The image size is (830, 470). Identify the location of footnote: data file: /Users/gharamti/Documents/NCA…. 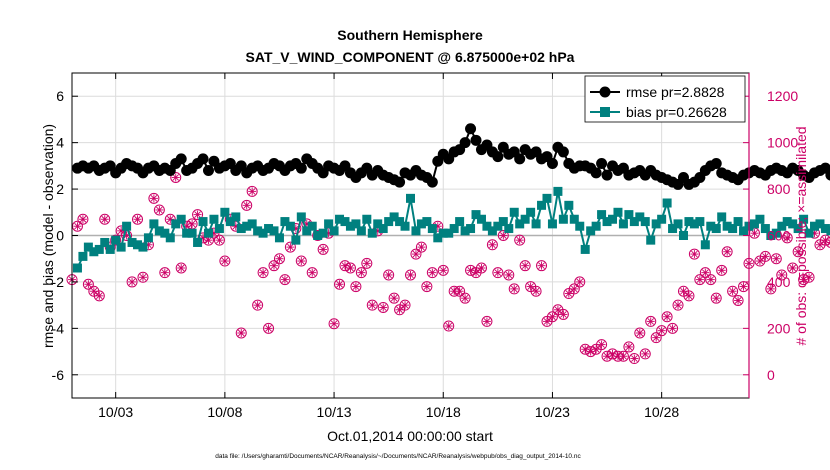
(398, 456).